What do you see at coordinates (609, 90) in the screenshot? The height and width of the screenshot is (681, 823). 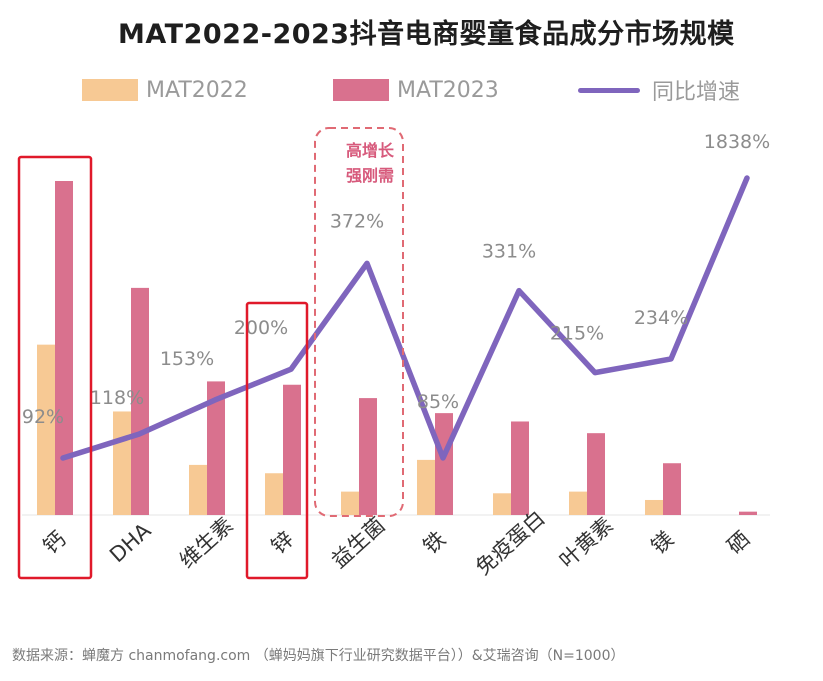 I see `legend-line-growth` at bounding box center [609, 90].